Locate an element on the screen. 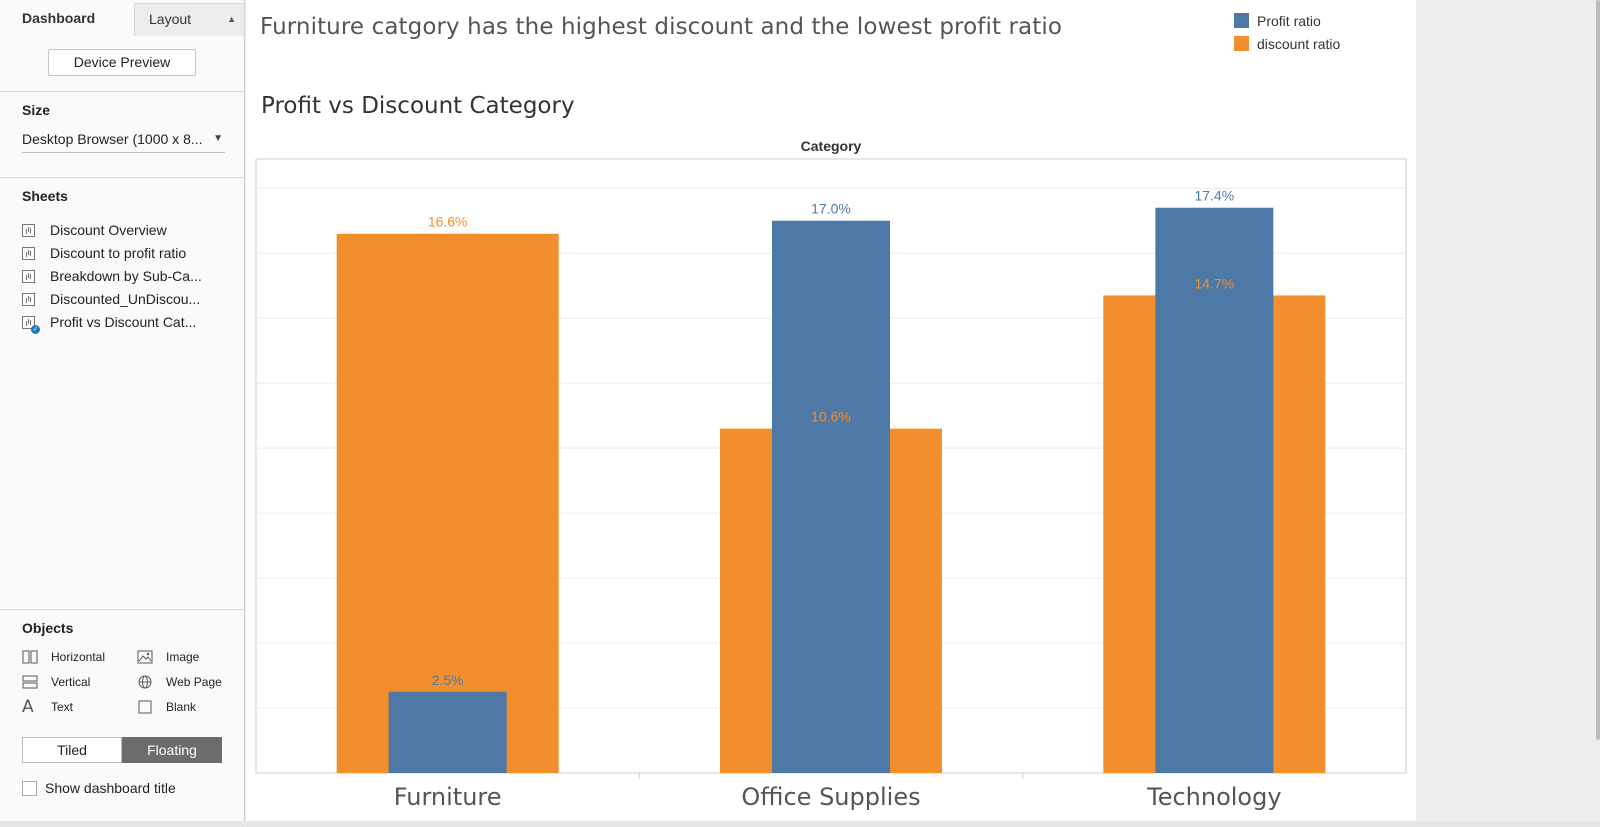 The height and width of the screenshot is (827, 1600). legend-item-profit-ratio: Profit ratio is located at coordinates (1287, 20).